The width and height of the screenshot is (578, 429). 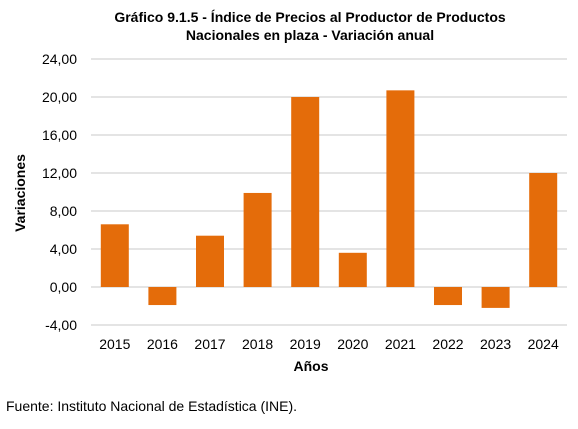 What do you see at coordinates (210, 261) in the screenshot?
I see `bar-2017` at bounding box center [210, 261].